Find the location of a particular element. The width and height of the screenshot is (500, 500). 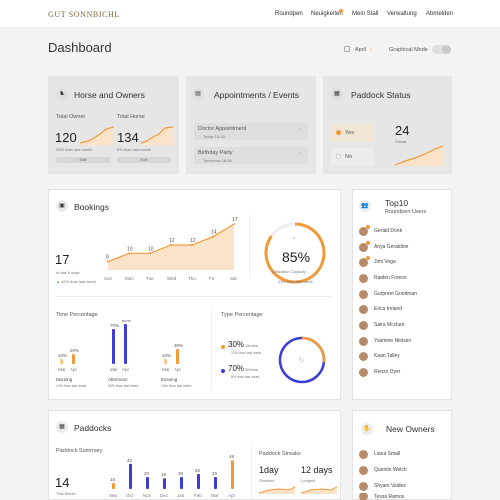

data-label: 42 is located at coordinates (130, 460).